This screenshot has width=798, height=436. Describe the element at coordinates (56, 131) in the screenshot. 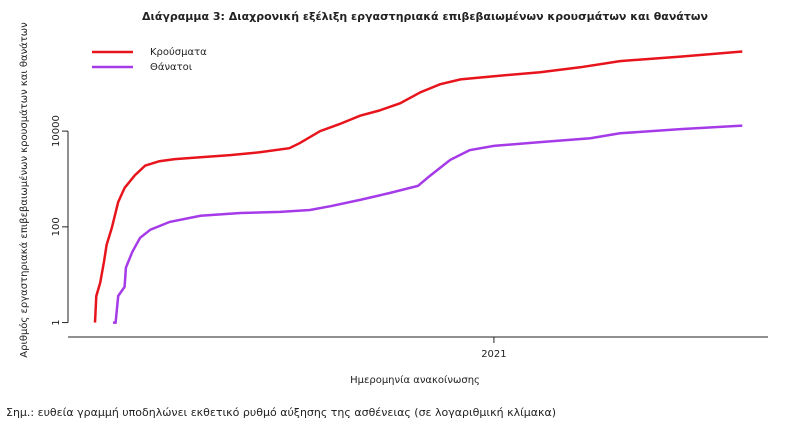

I see `y-tick-label: 10000` at that location.